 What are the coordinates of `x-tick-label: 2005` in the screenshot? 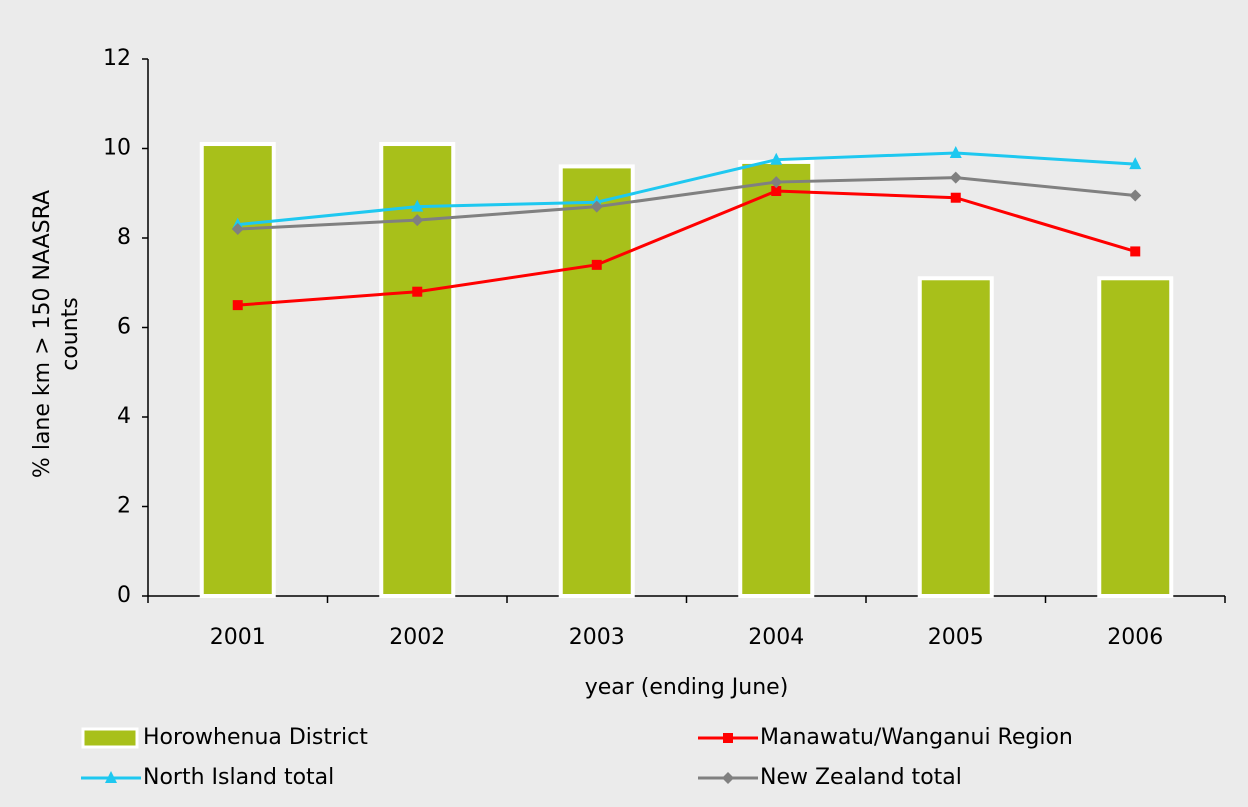 It's located at (956, 637).